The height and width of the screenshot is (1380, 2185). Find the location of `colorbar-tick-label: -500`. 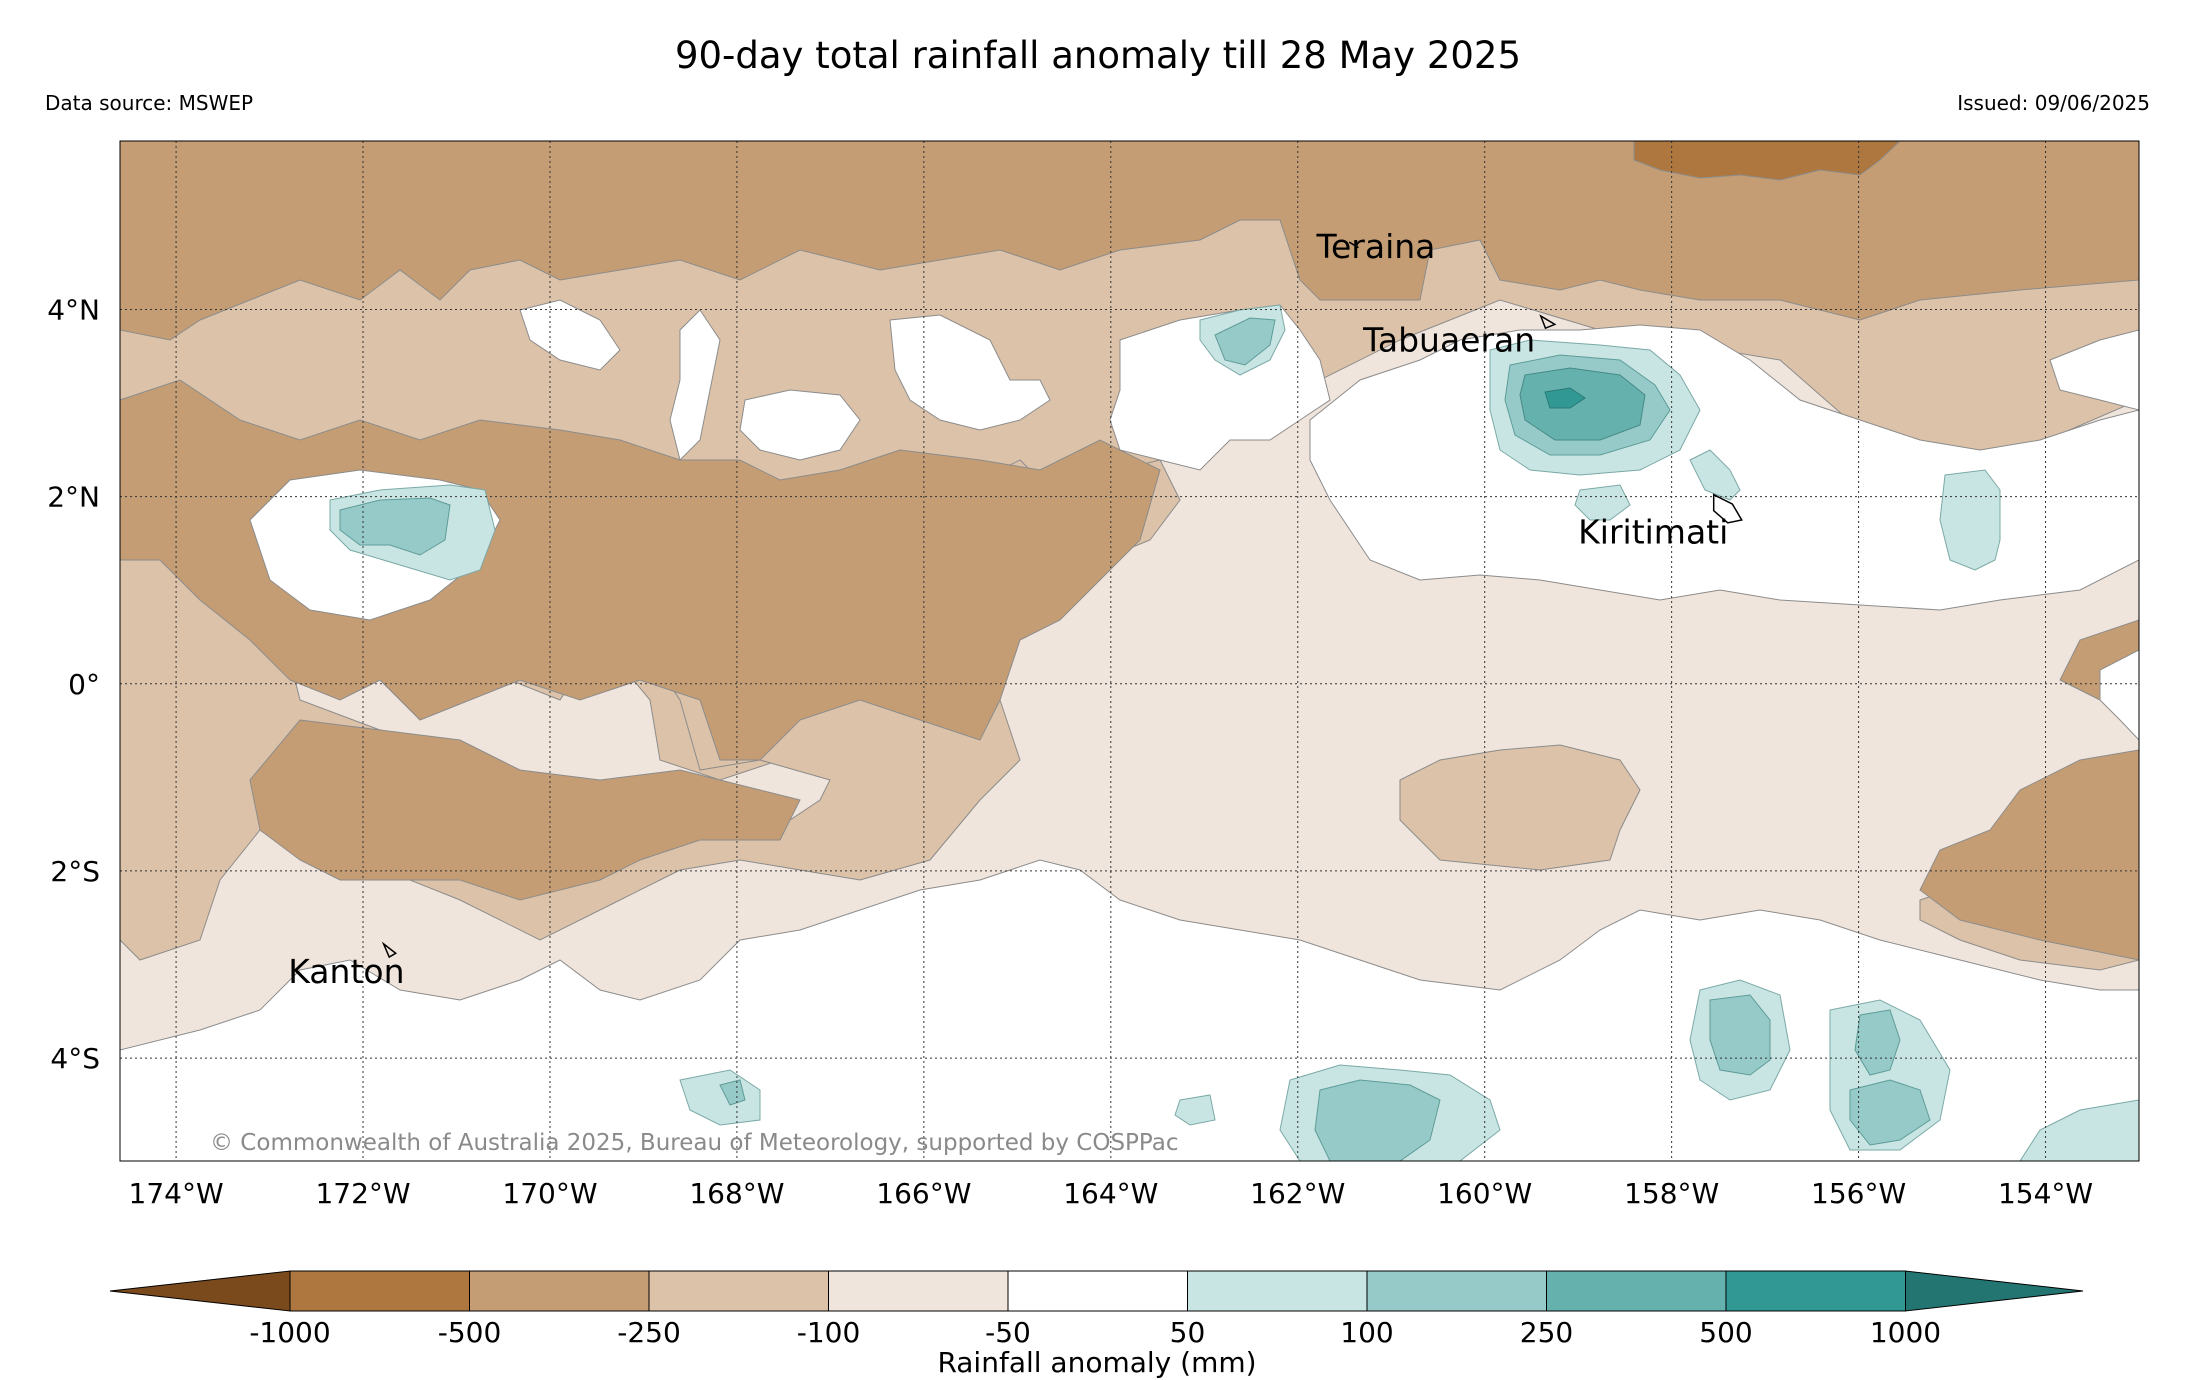

colorbar-tick-label: -500 is located at coordinates (470, 1332).